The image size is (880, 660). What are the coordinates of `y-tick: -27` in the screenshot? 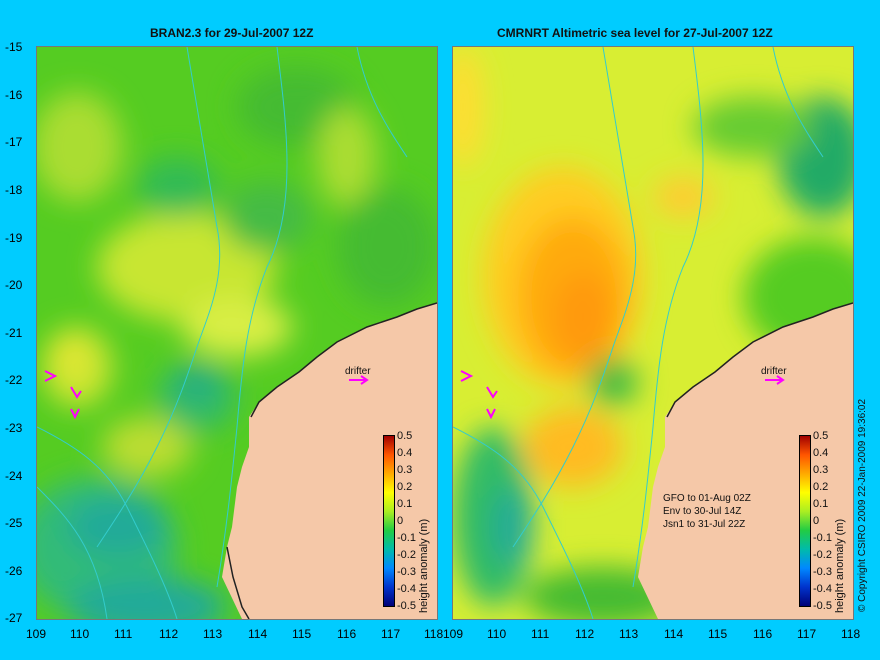 It's located at (14, 618).